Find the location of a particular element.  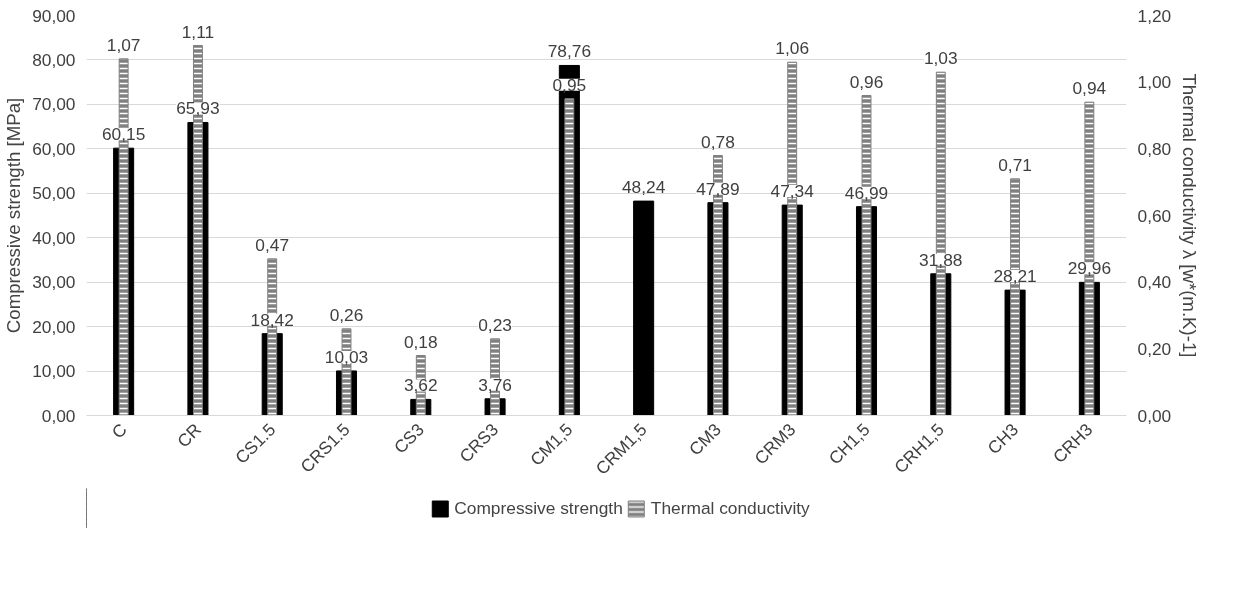

data-label: 78,76 is located at coordinates (569, 51).